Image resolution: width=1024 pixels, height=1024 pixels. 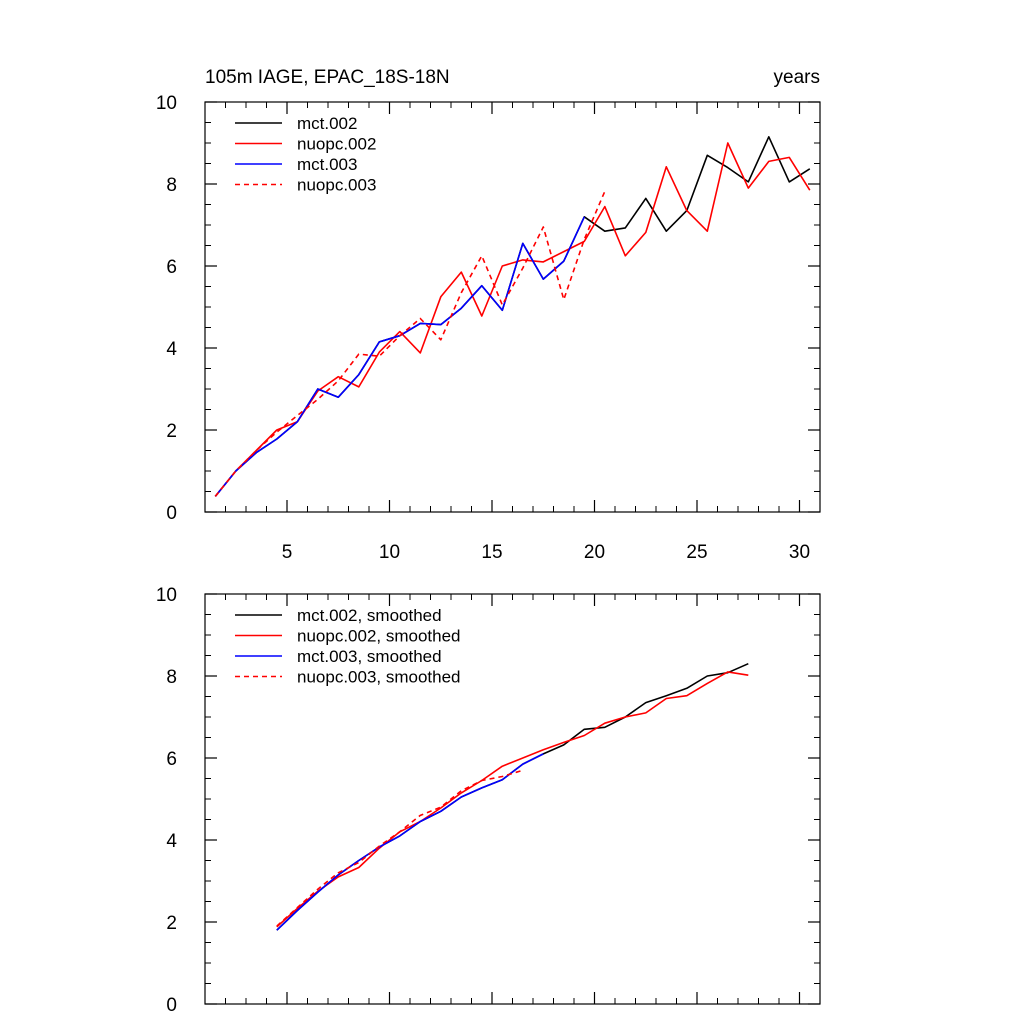 What do you see at coordinates (327, 164) in the screenshot?
I see `legend-label: mct.003` at bounding box center [327, 164].